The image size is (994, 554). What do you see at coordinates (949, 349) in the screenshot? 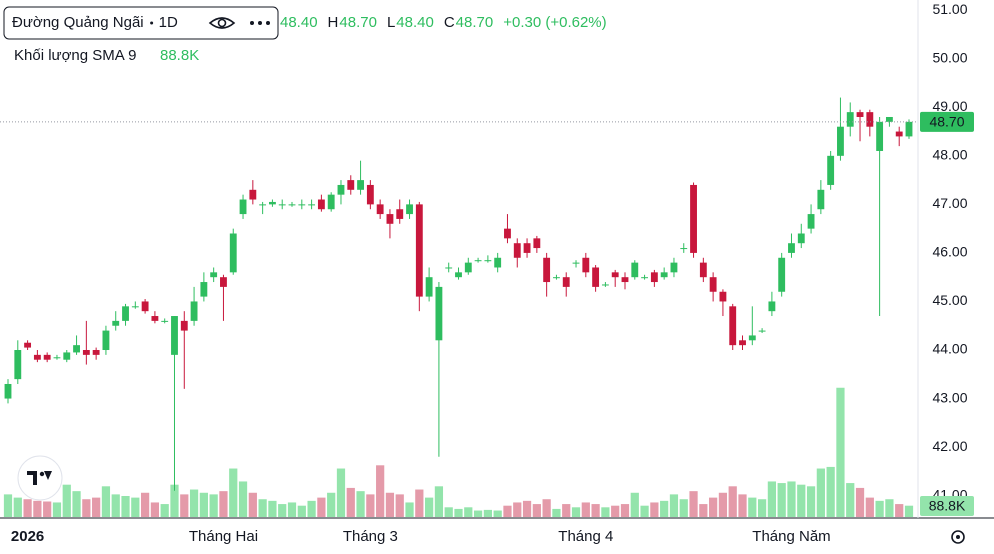
I see `y-tick-label: 44.00` at bounding box center [949, 349].